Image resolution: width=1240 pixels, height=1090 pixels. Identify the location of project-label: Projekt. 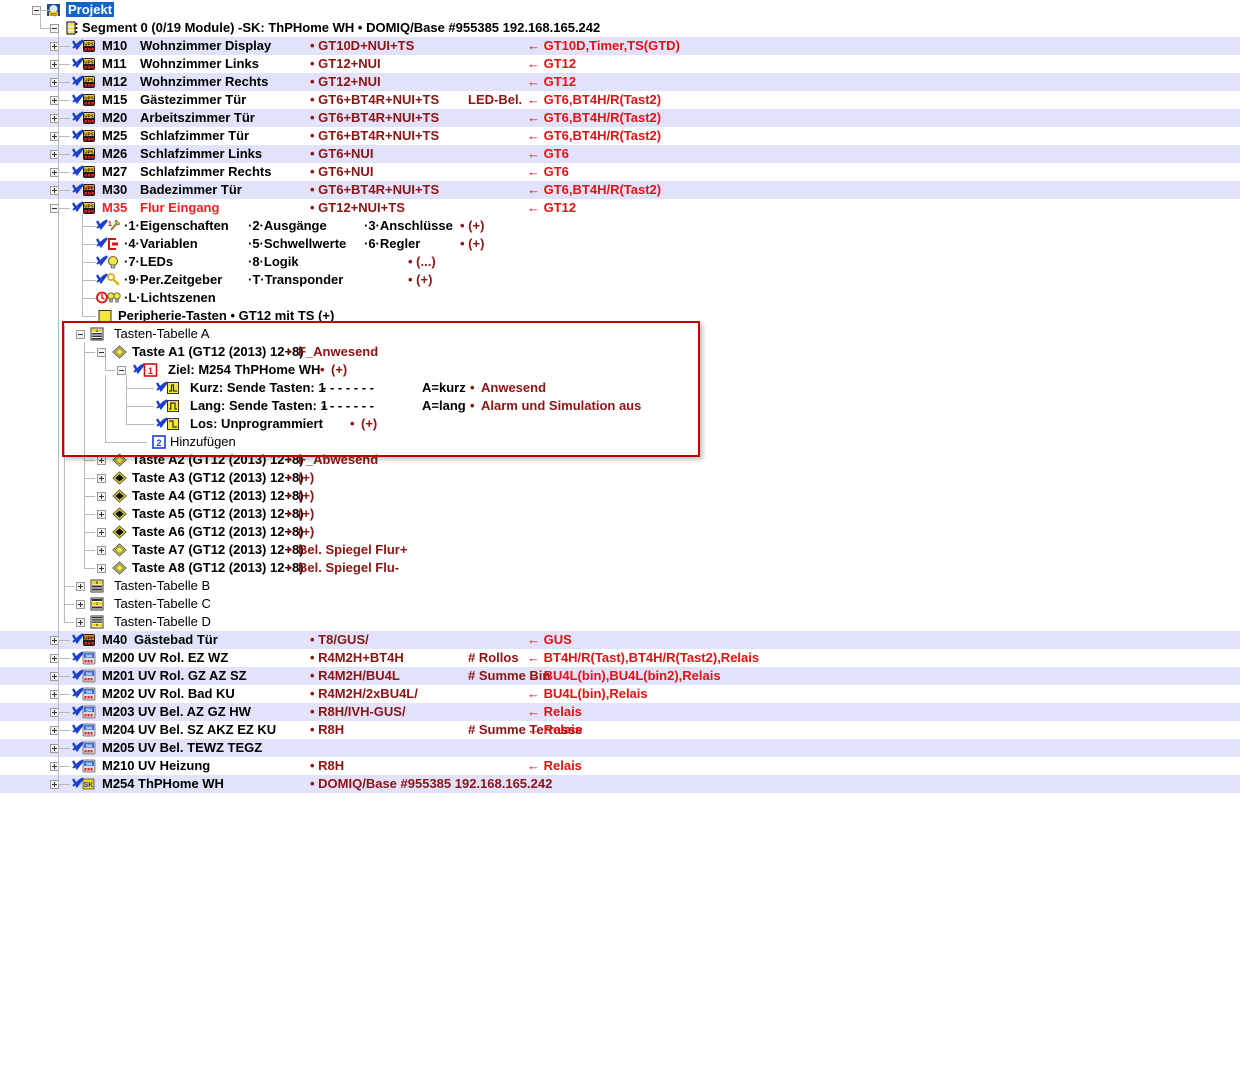
(90, 10).